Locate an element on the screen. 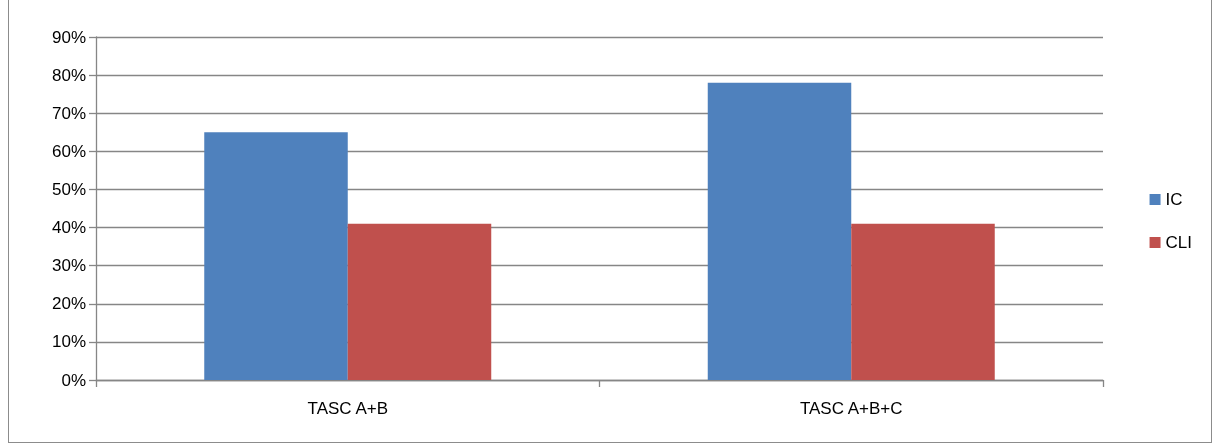 This screenshot has height=445, width=1214. x-tick-label: TASC A+B+C is located at coordinates (851, 408).